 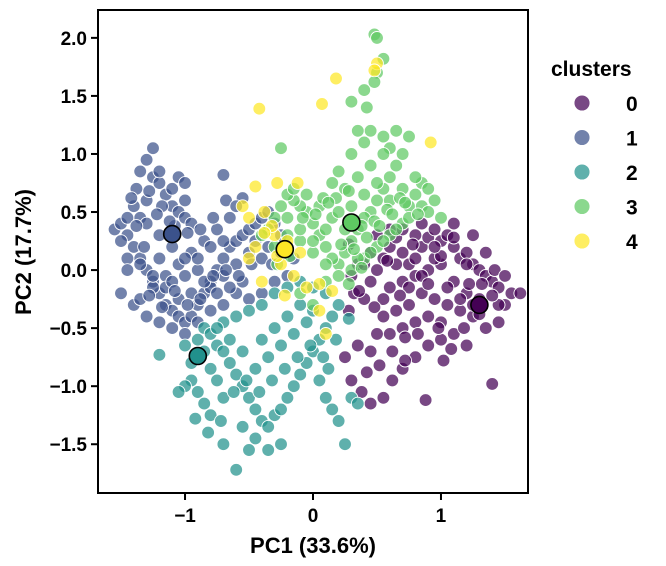 What do you see at coordinates (68, 387) in the screenshot?
I see `y-tick-label: −1.0` at bounding box center [68, 387].